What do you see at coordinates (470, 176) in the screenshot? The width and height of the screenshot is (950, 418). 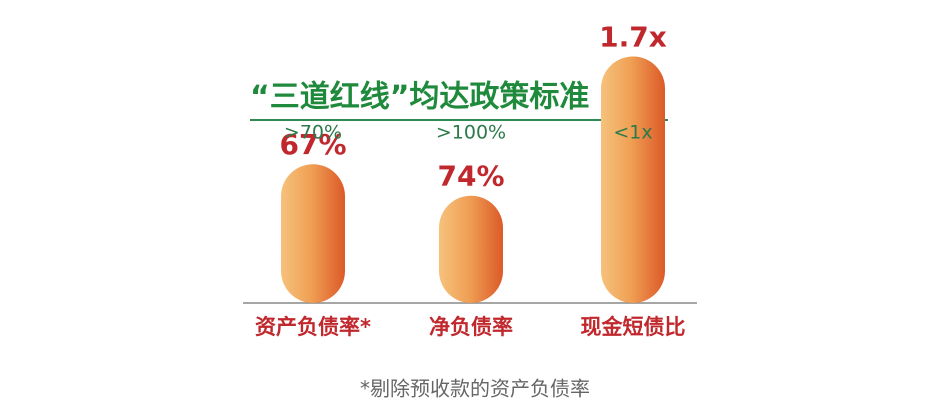 I see `value-label: 74%` at bounding box center [470, 176].